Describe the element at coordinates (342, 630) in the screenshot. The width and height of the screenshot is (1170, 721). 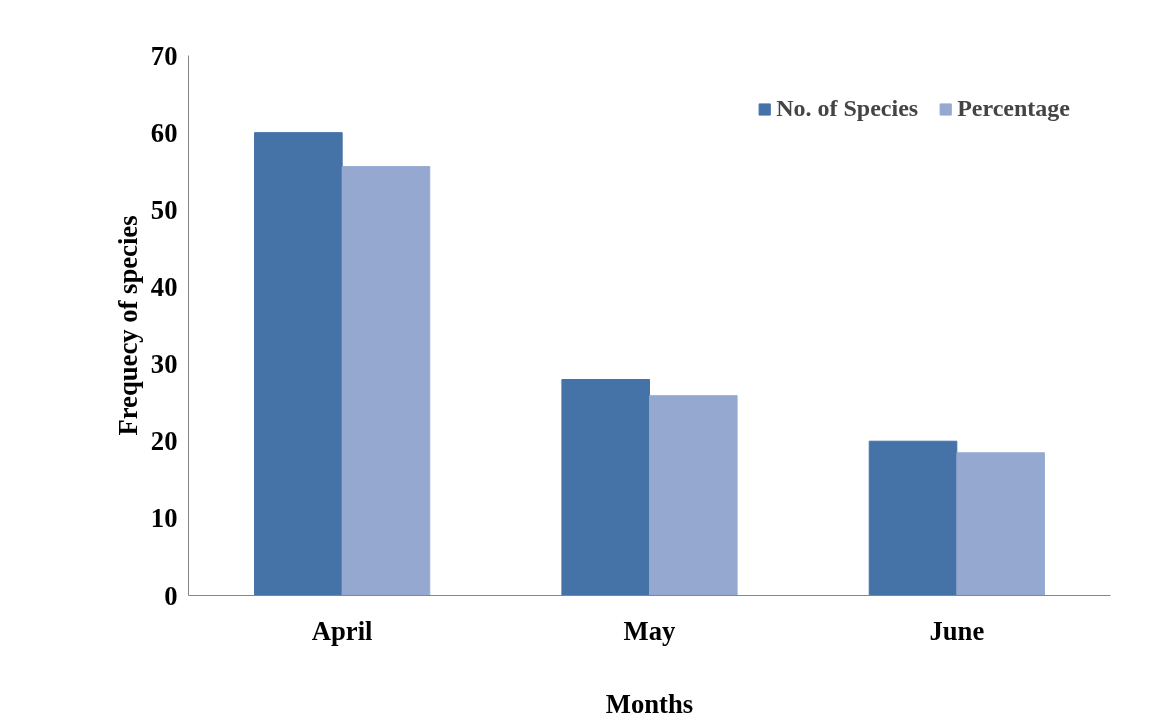
I see `x-tick-label: April` at that location.